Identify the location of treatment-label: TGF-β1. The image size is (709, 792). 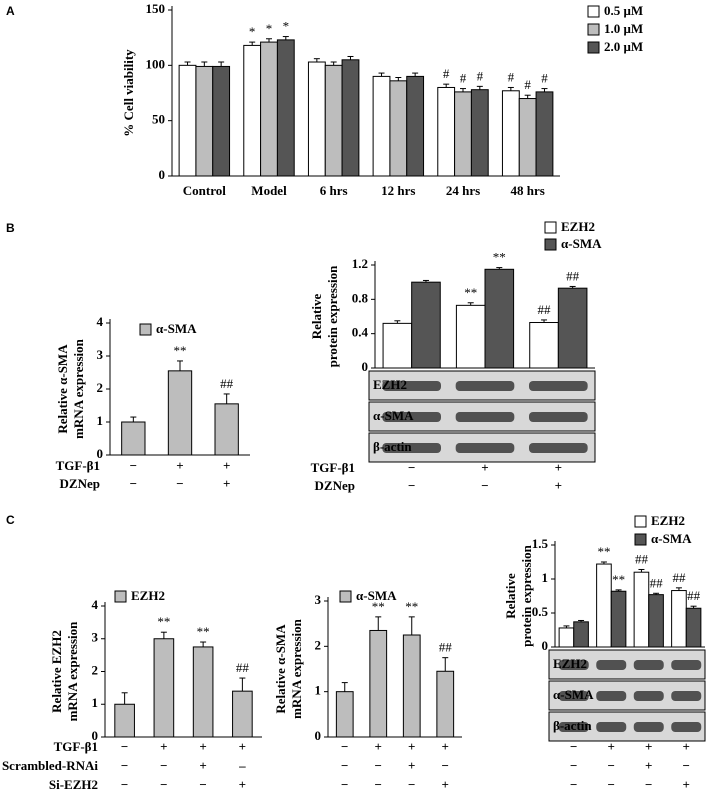
(333, 467).